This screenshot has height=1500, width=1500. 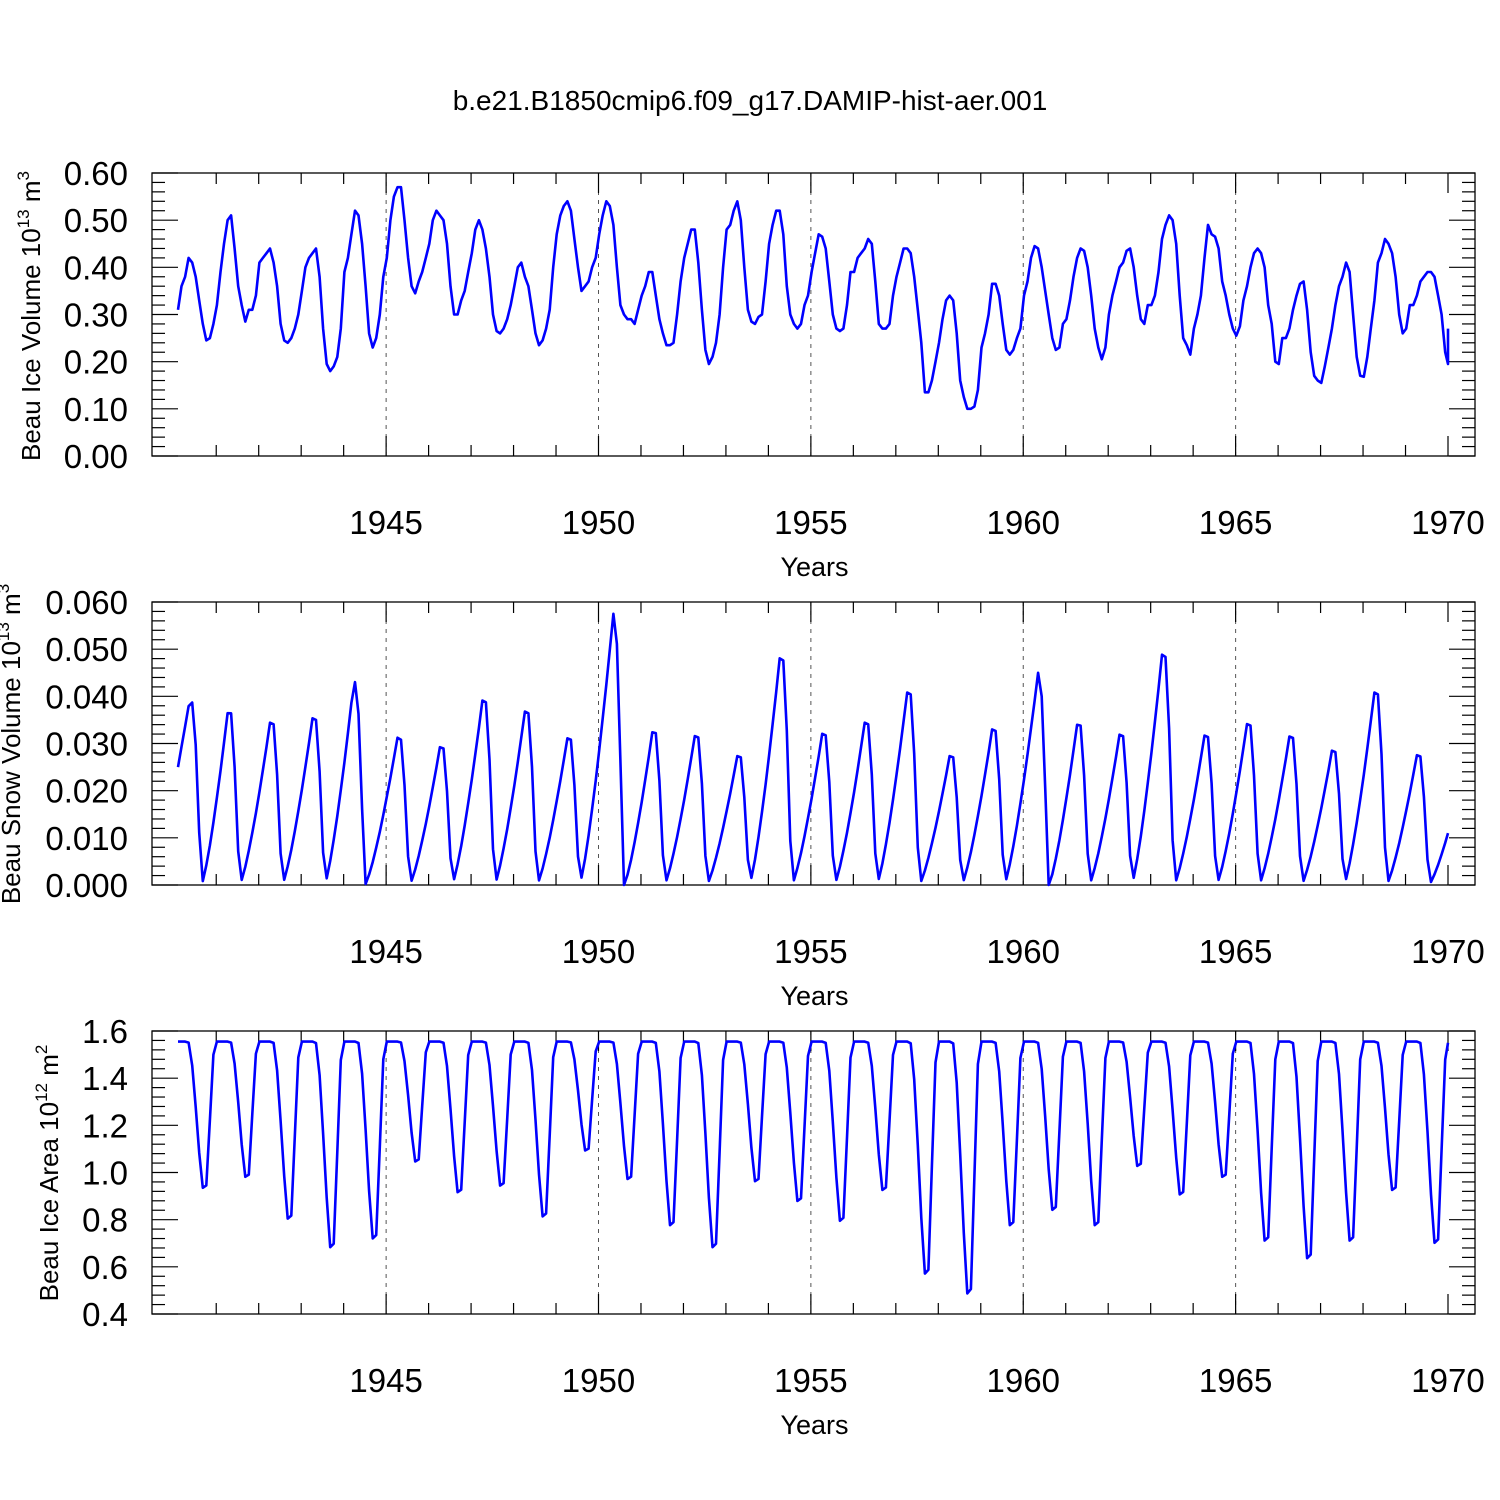 What do you see at coordinates (96, 315) in the screenshot?
I see `y-tick-label: 0.30` at bounding box center [96, 315].